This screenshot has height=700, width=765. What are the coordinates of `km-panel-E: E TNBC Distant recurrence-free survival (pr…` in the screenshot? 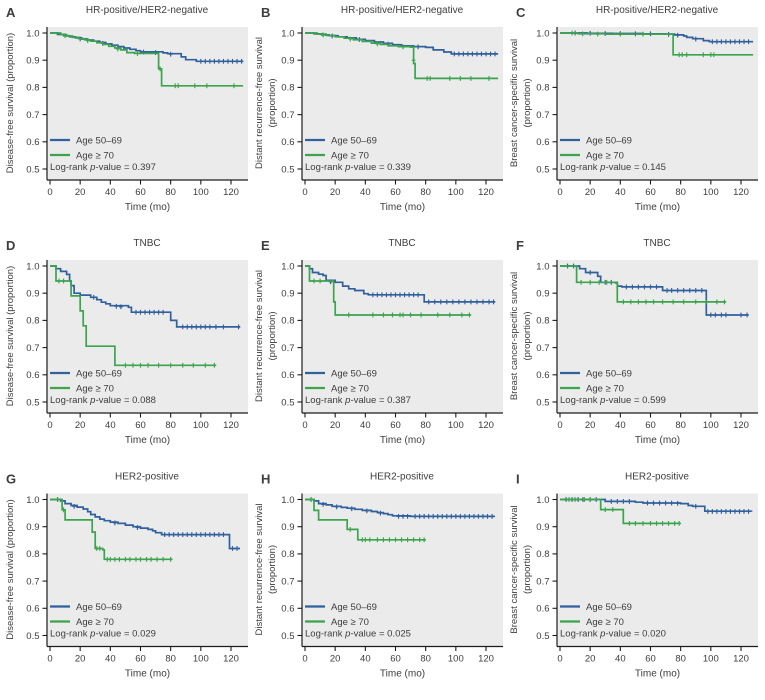 It's located at (382, 349).